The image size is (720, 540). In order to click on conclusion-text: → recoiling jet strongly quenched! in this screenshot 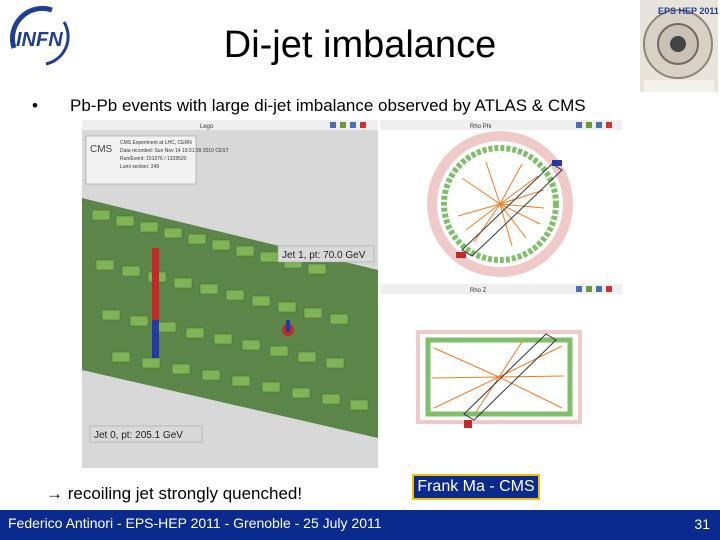, I will do `click(174, 494)`.